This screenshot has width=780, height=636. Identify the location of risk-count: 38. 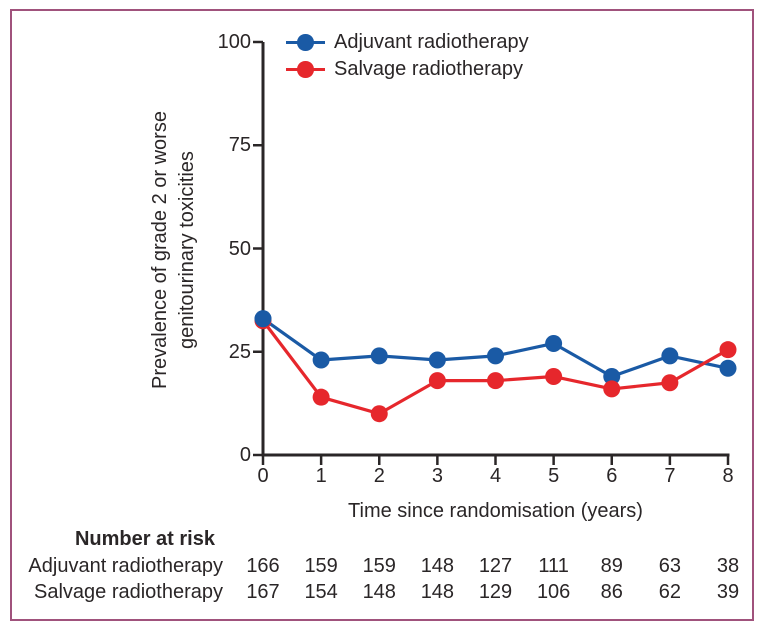
(728, 566).